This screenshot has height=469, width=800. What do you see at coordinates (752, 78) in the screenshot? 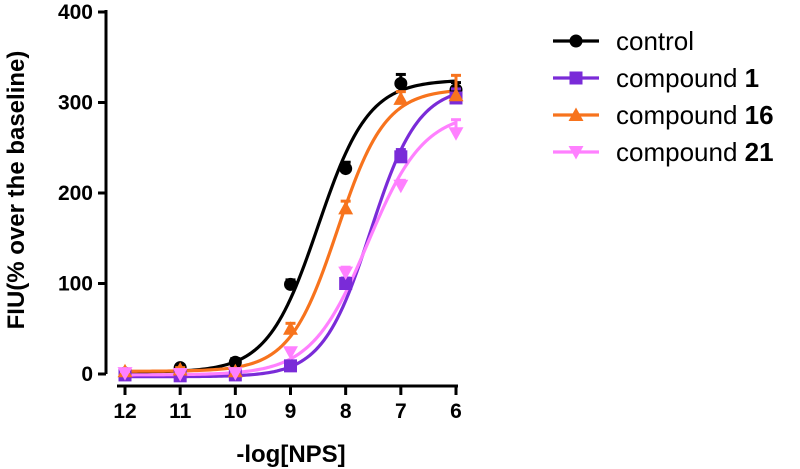
I see `legend-label-number: 1` at bounding box center [752, 78].